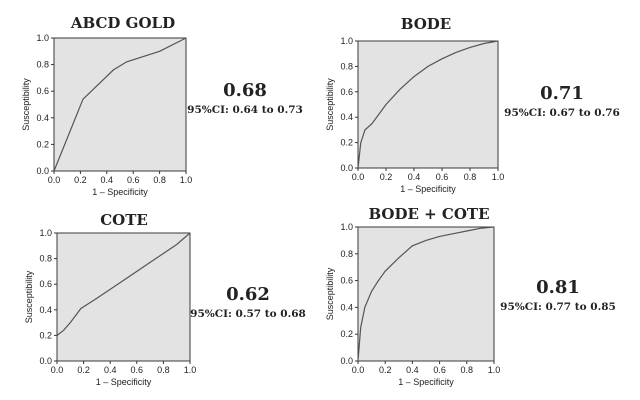  What do you see at coordinates (426, 24) in the screenshot?
I see `panel-title: BODE` at bounding box center [426, 24].